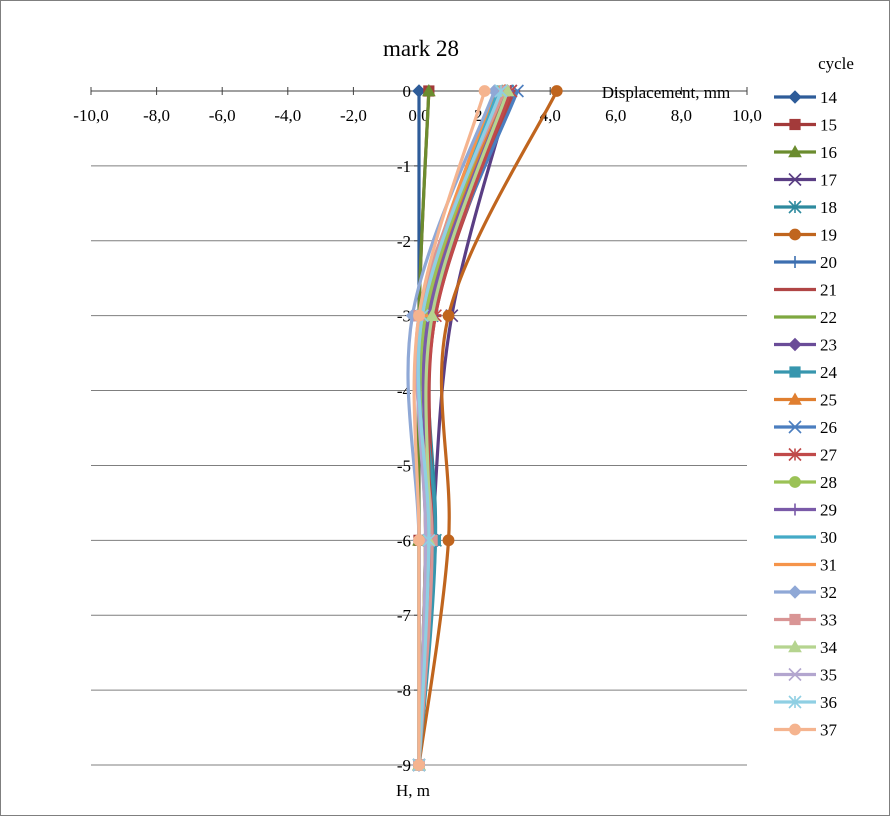 The height and width of the screenshot is (816, 890). What do you see at coordinates (156, 115) in the screenshot?
I see `x-tick-label: -8,0` at bounding box center [156, 115].